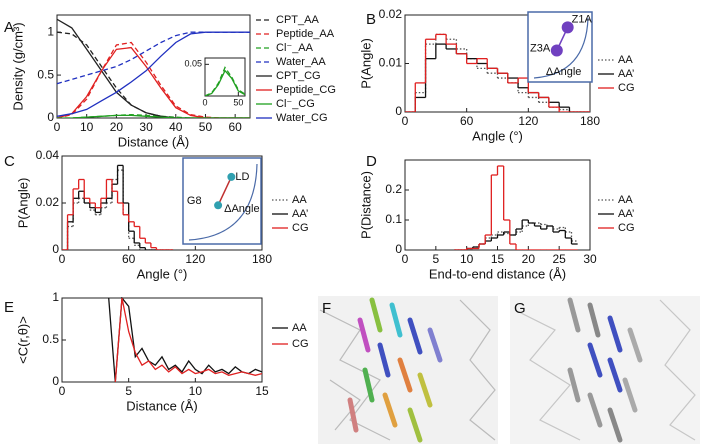  What do you see at coordinates (391, 63) in the screenshot?
I see `y-tick-label: 0.01` at bounding box center [391, 63].